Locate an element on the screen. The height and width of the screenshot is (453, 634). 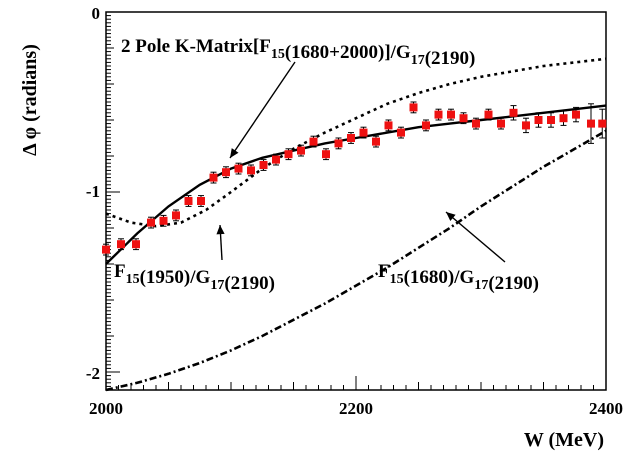
y-axis-label: Δ φ (radians) is located at coordinates (30, 100).